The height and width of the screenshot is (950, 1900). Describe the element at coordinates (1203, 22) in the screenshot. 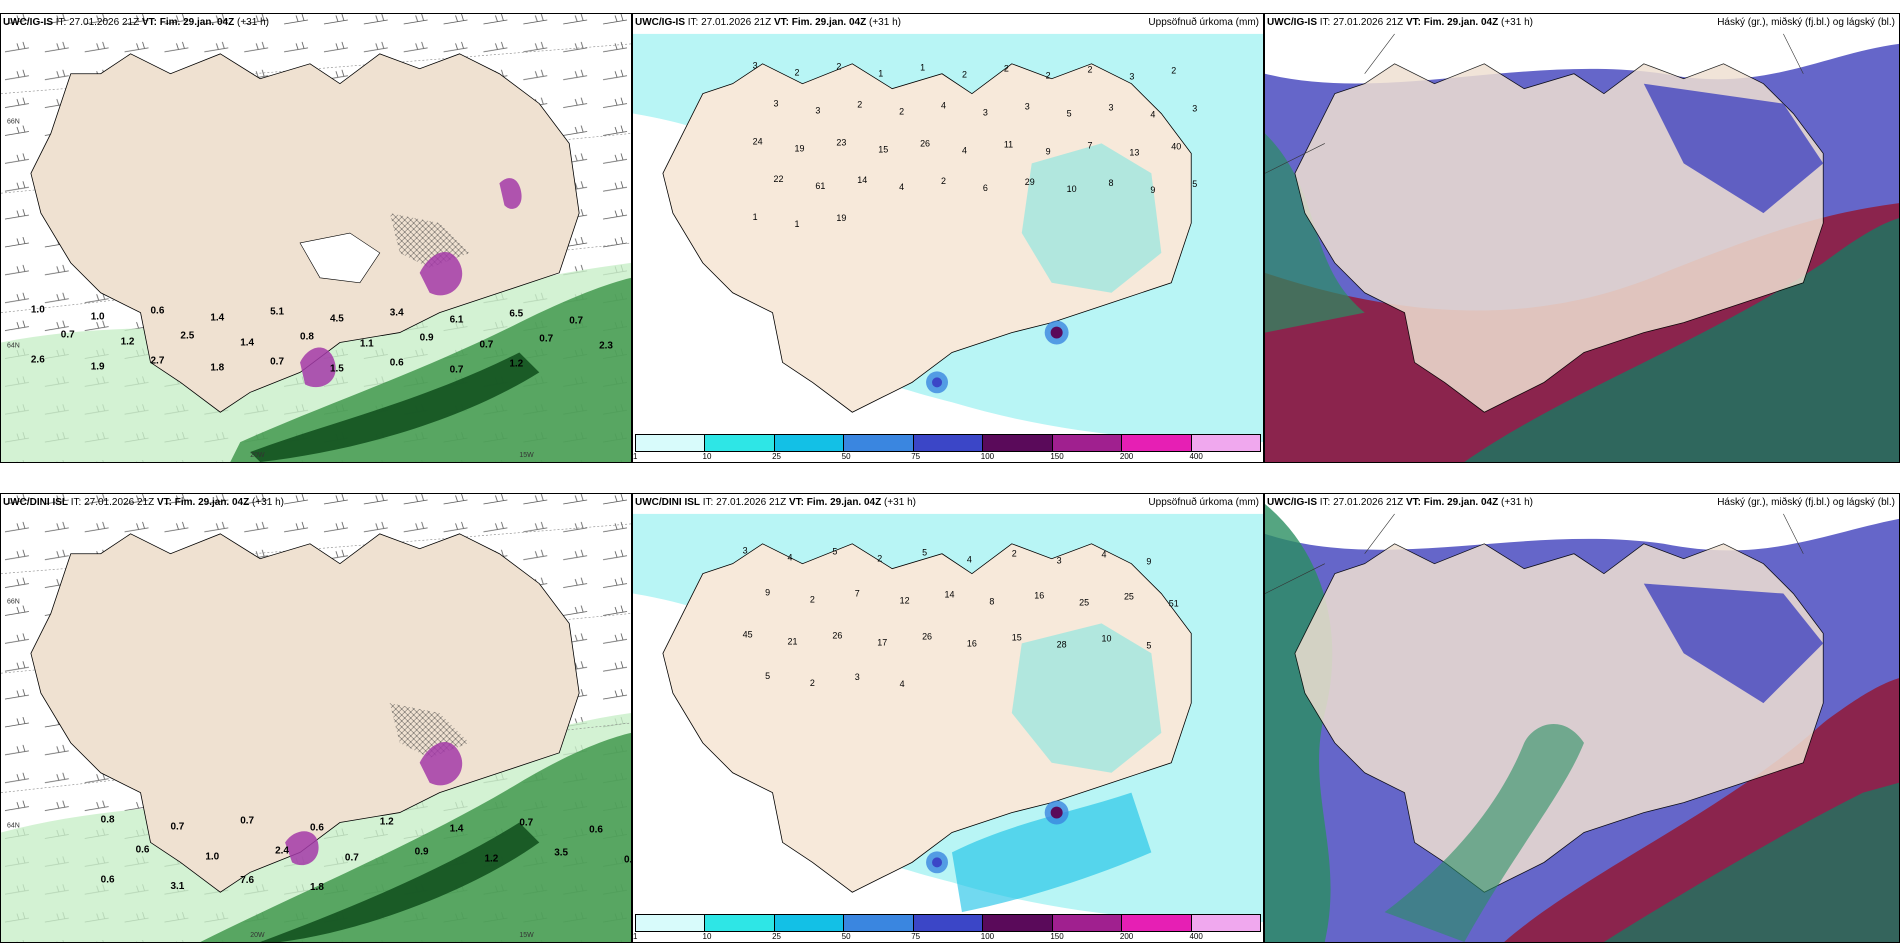

I see `product-title: Uppsöfnuð úrkoma (mm)` at that location.